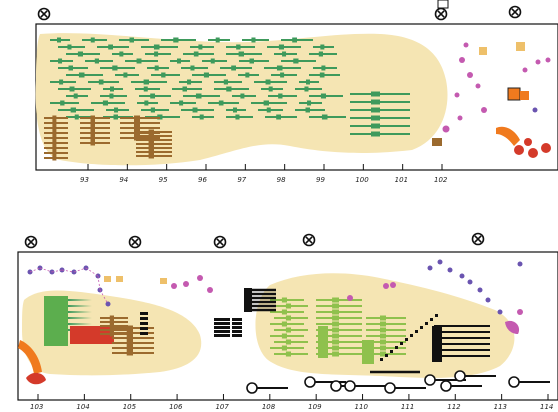  I want to click on open-ring-row, so click(398, 382).